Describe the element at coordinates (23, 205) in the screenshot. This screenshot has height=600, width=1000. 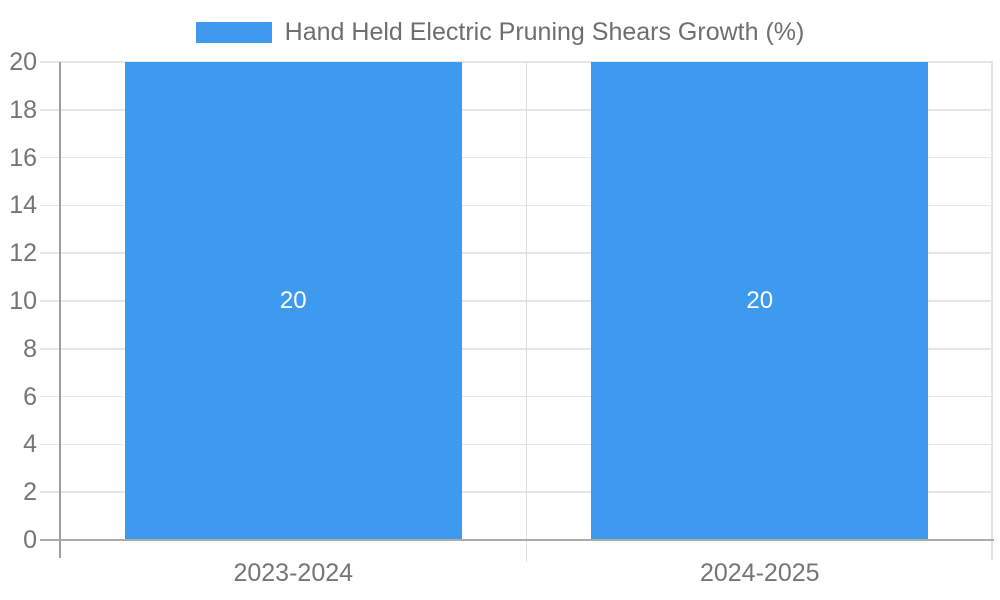
I see `y-axis-tick-label: 14` at that location.